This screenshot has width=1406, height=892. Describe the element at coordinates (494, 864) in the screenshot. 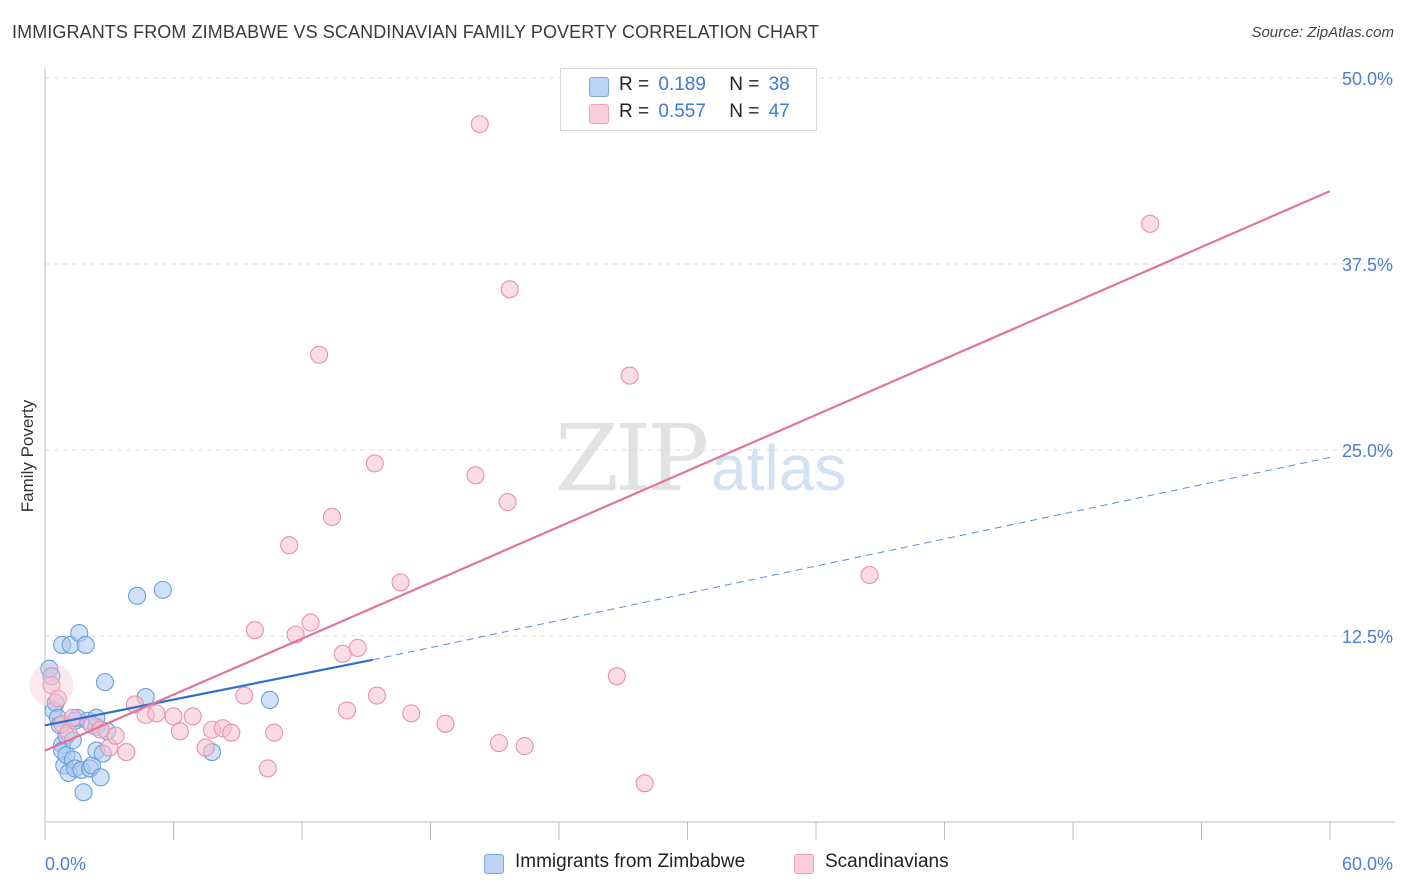

I see `bottom-legend-swatch-zimbabwe` at that location.